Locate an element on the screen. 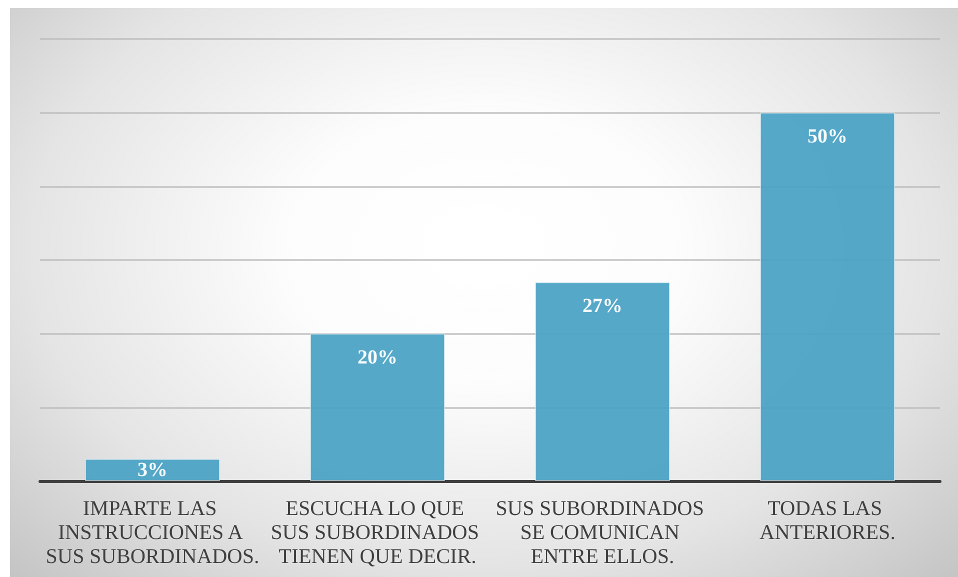 This screenshot has width=958, height=577. x-tick-label: SUS SUBORDINADOS SE COMUNICAN ENTRE ELLOS. is located at coordinates (603, 532).